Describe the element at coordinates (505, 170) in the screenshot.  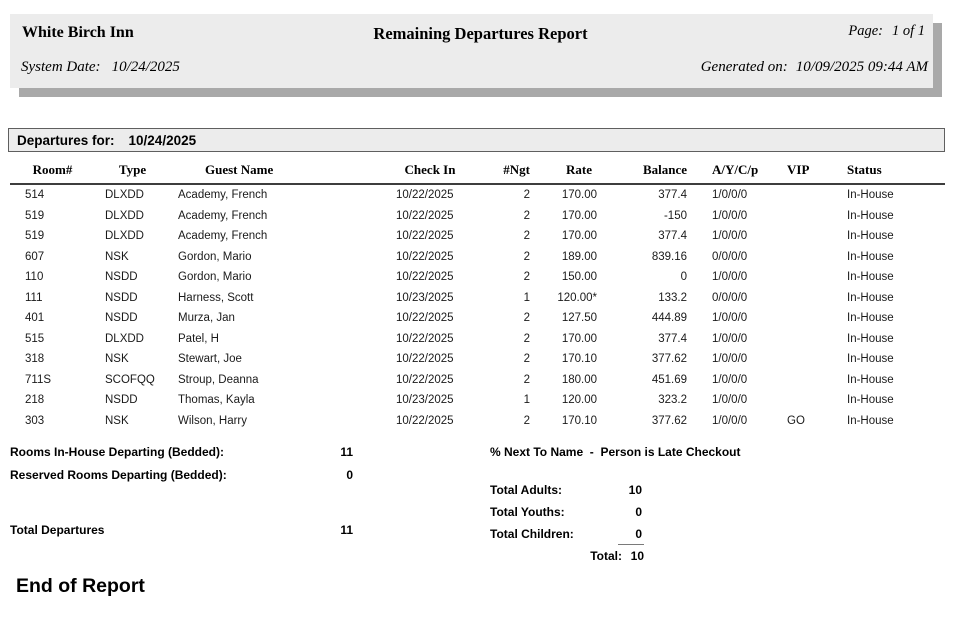
I see `column-header--ngt: #Ngt` at that location.